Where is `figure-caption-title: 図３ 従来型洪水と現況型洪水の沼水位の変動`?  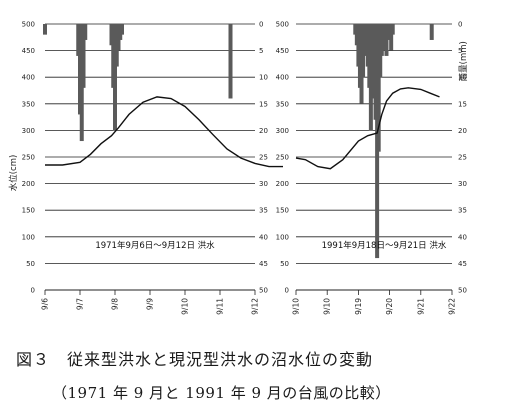 figure-caption-title: 図３ 従来型洪水と現況型洪水の沼水位の変動 is located at coordinates (195, 359).